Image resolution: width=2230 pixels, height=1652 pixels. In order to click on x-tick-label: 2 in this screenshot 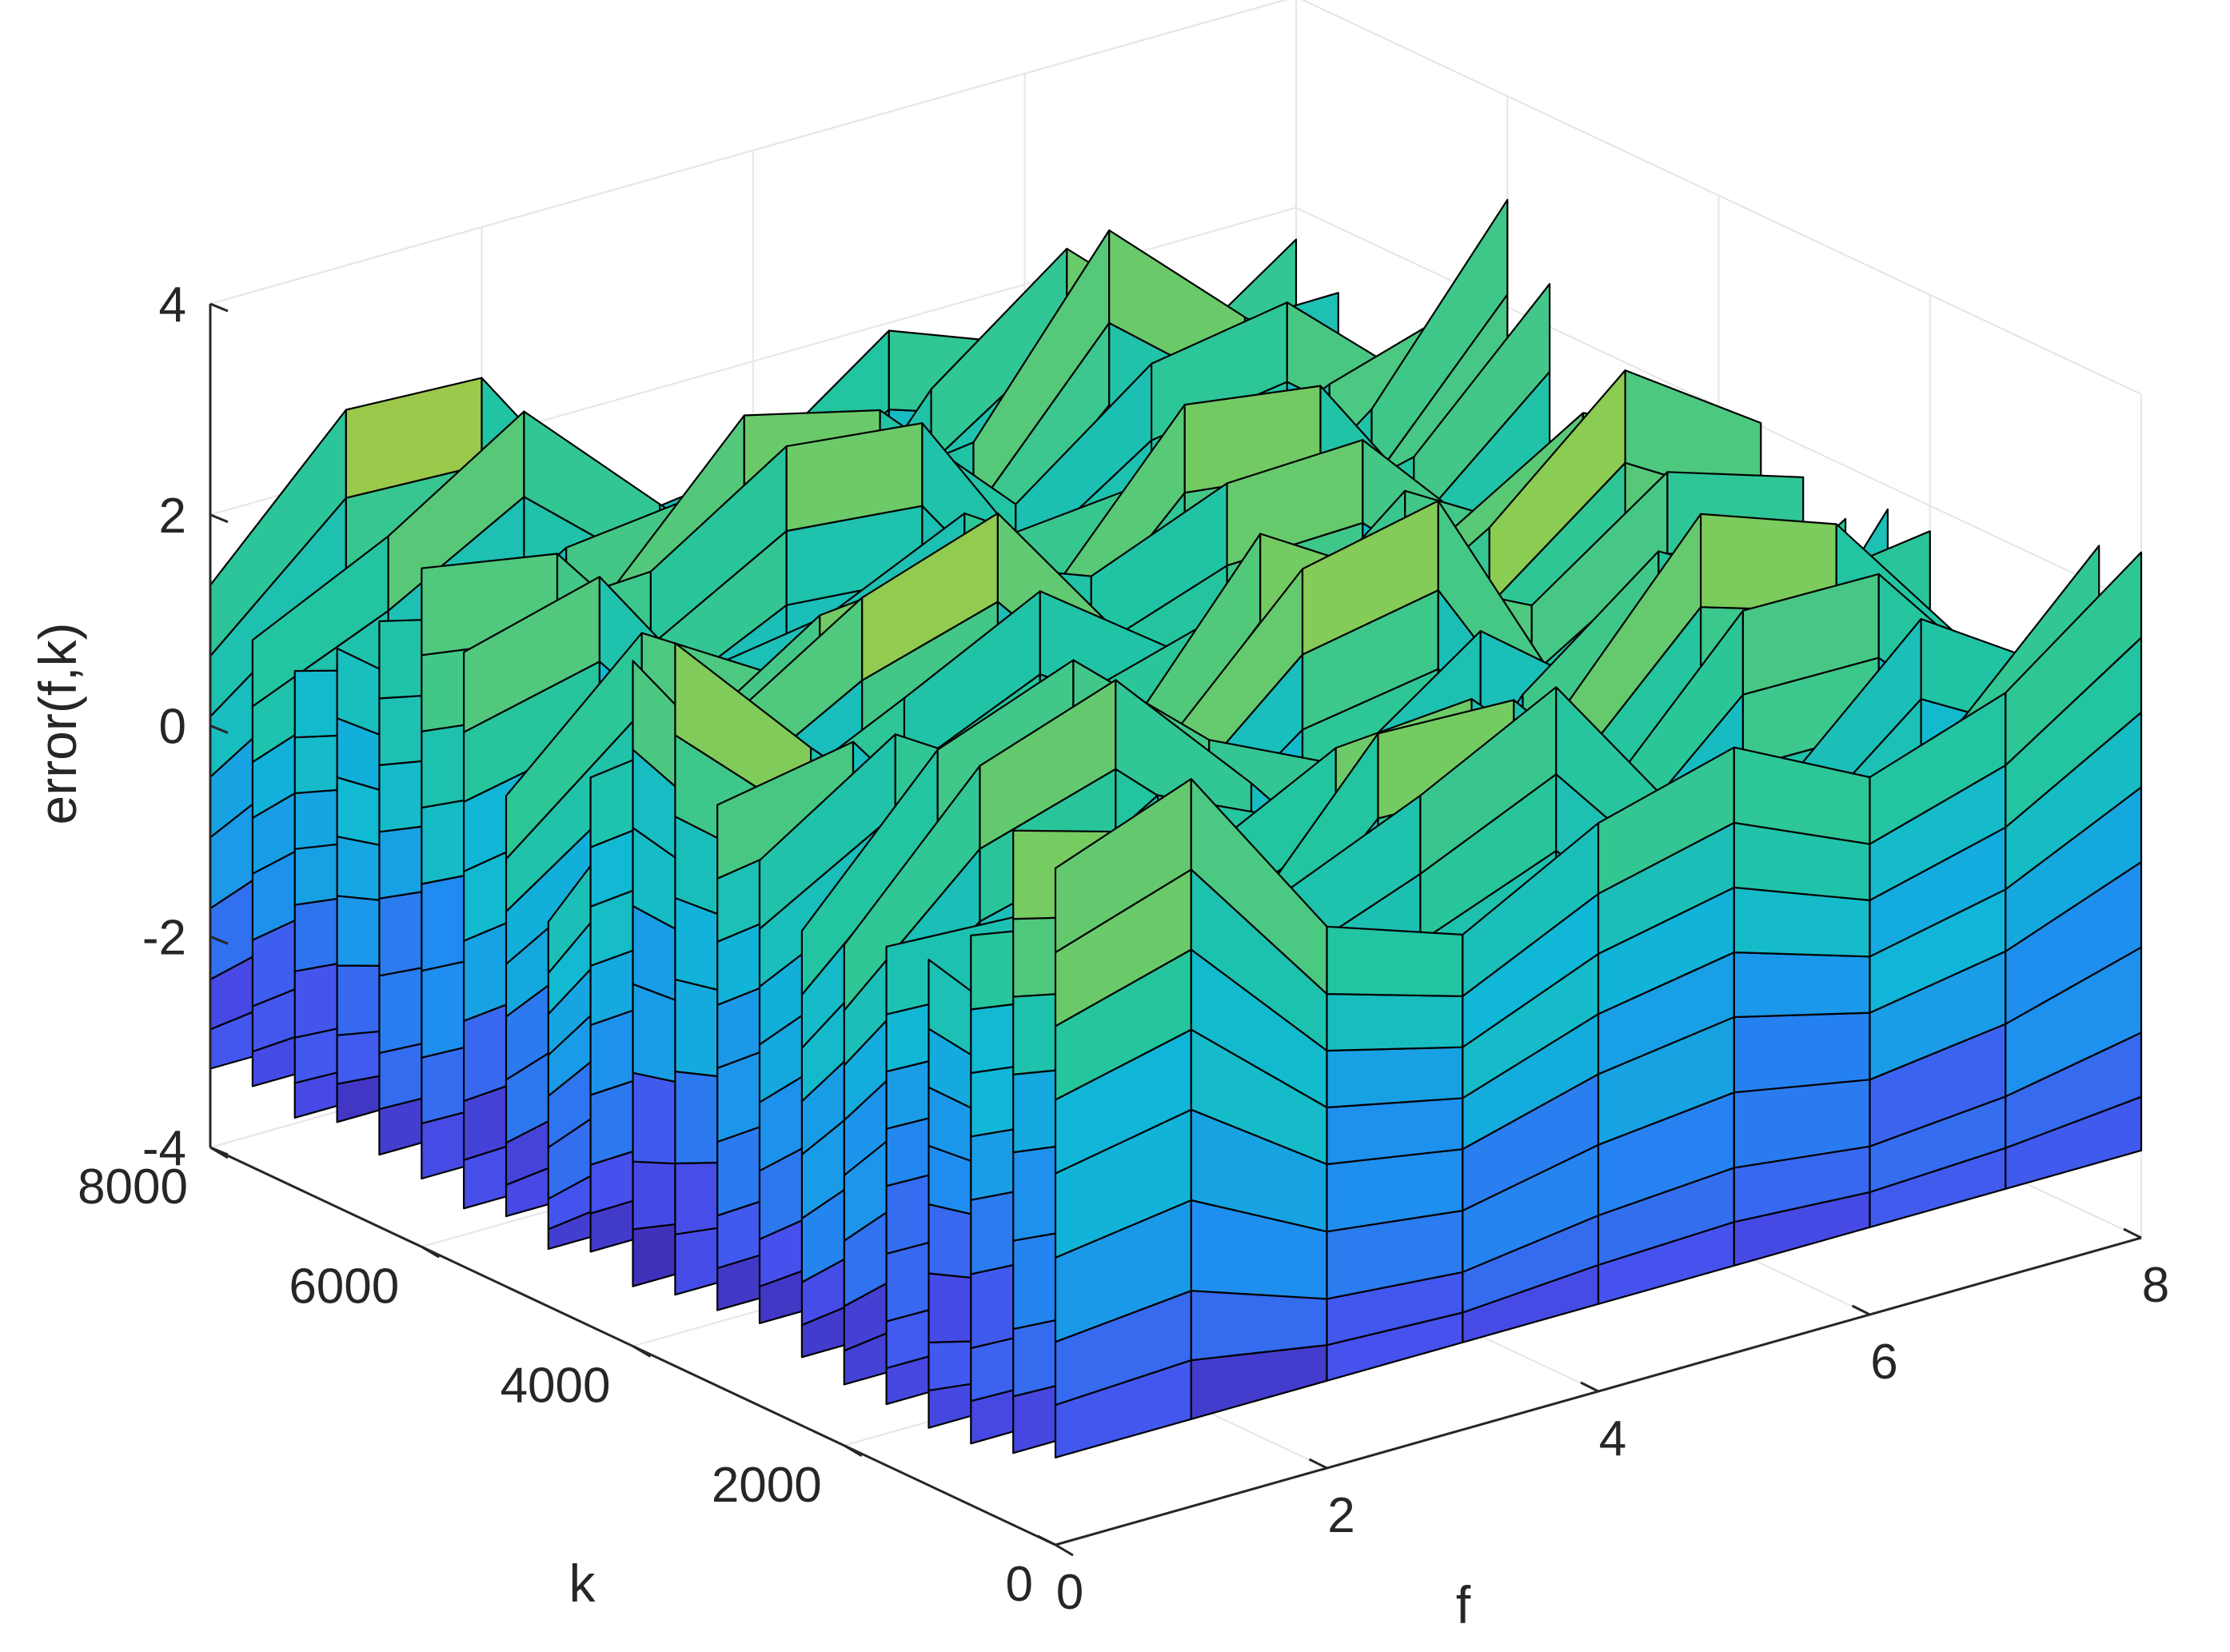, I will do `click(1340, 1515)`.